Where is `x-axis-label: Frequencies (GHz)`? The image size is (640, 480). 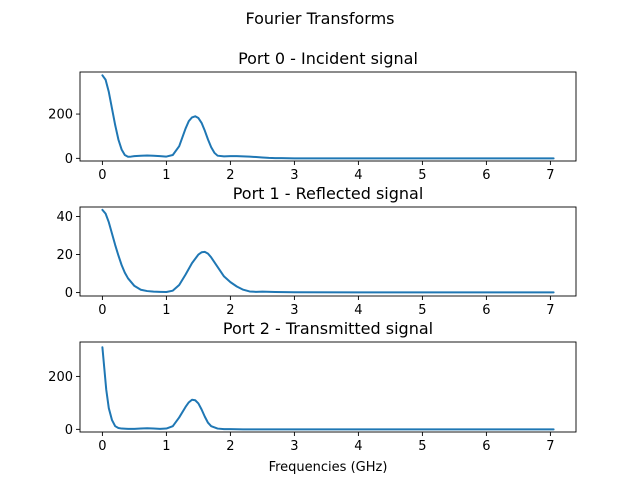
x-axis-label: Frequencies (GHz) is located at coordinates (328, 467).